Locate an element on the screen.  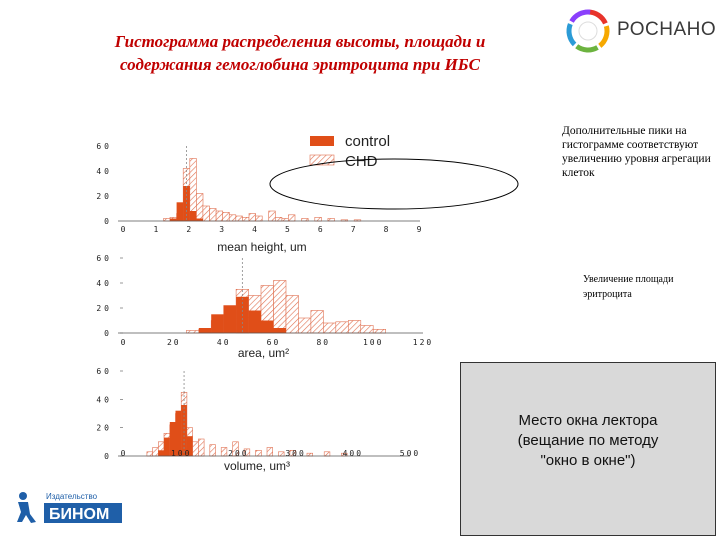
histogram-panel-2: 0 20 40 60 0 20 40 60 80 100 120 area, um² is located at coordinates (264, 307).